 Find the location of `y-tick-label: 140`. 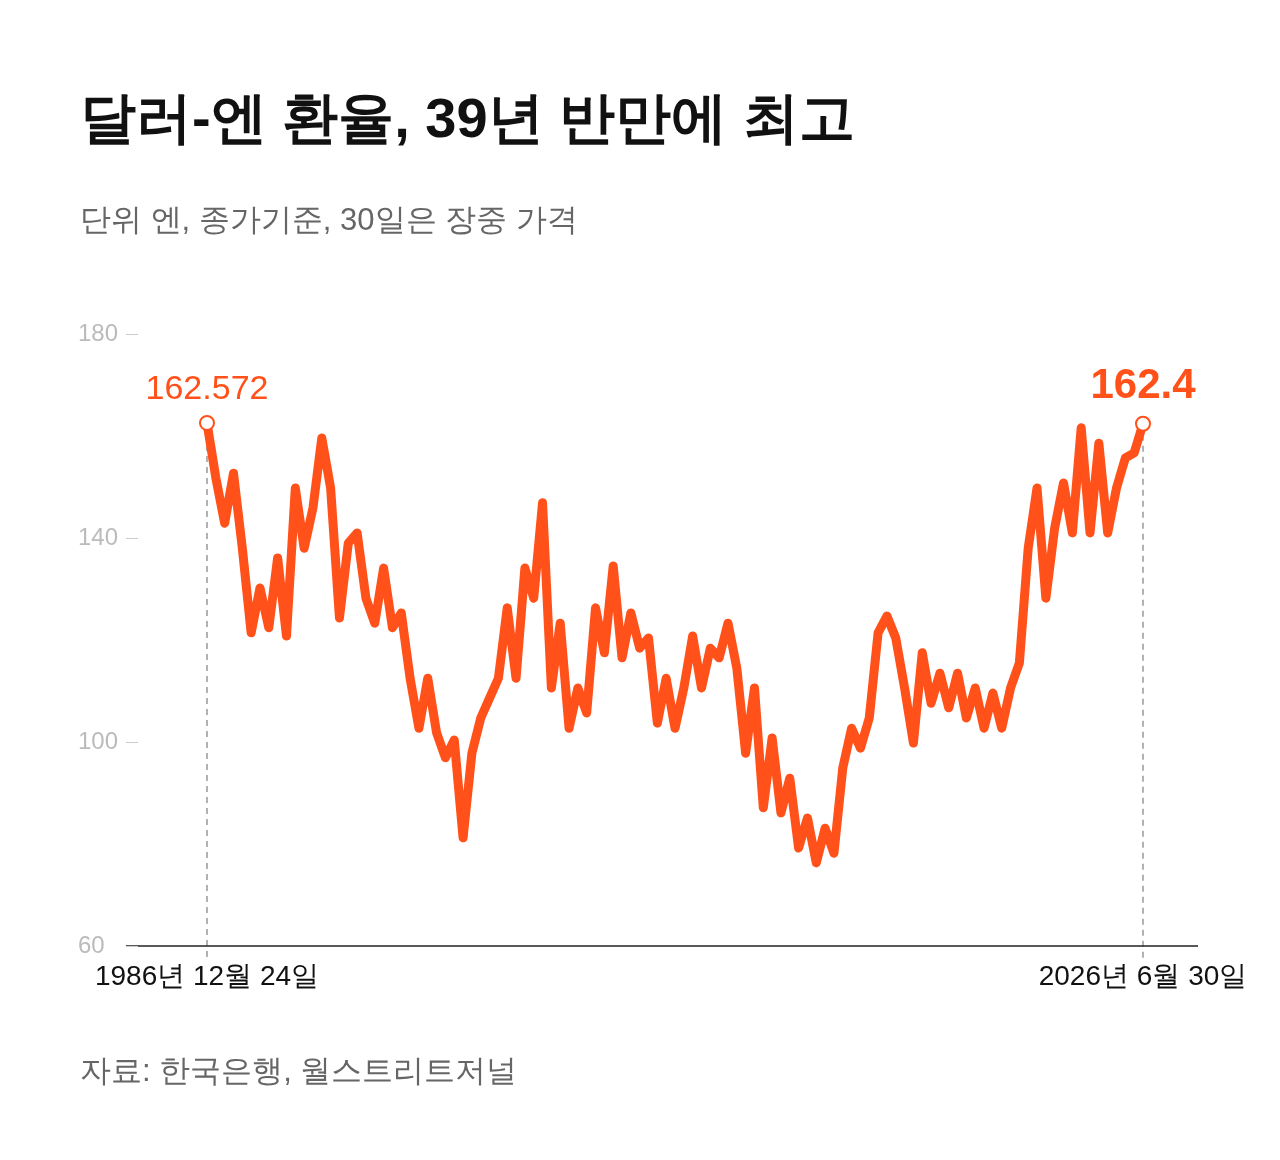

y-tick-label: 140 is located at coordinates (98, 536).